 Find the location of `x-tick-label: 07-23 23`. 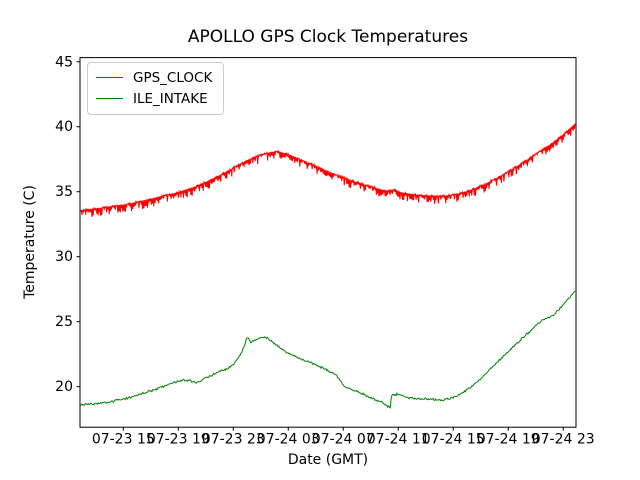

x-tick-label: 07-23 23 is located at coordinates (233, 440).